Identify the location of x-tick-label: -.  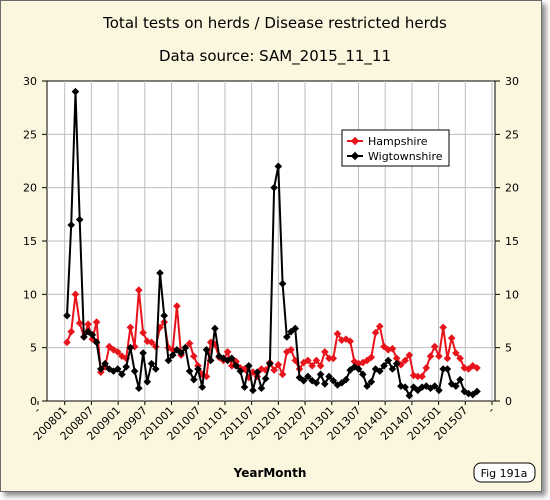
(37, 410).